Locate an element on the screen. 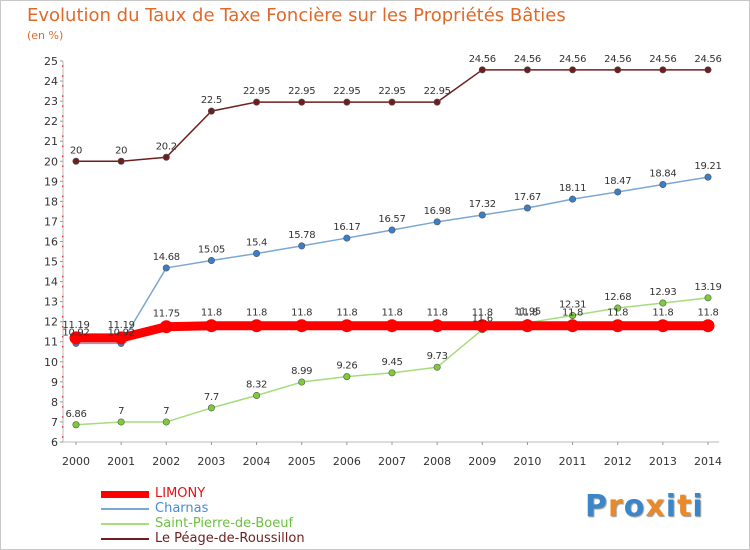 The width and height of the screenshot is (750, 550). data-label-charnas: 19.21 is located at coordinates (707, 166).